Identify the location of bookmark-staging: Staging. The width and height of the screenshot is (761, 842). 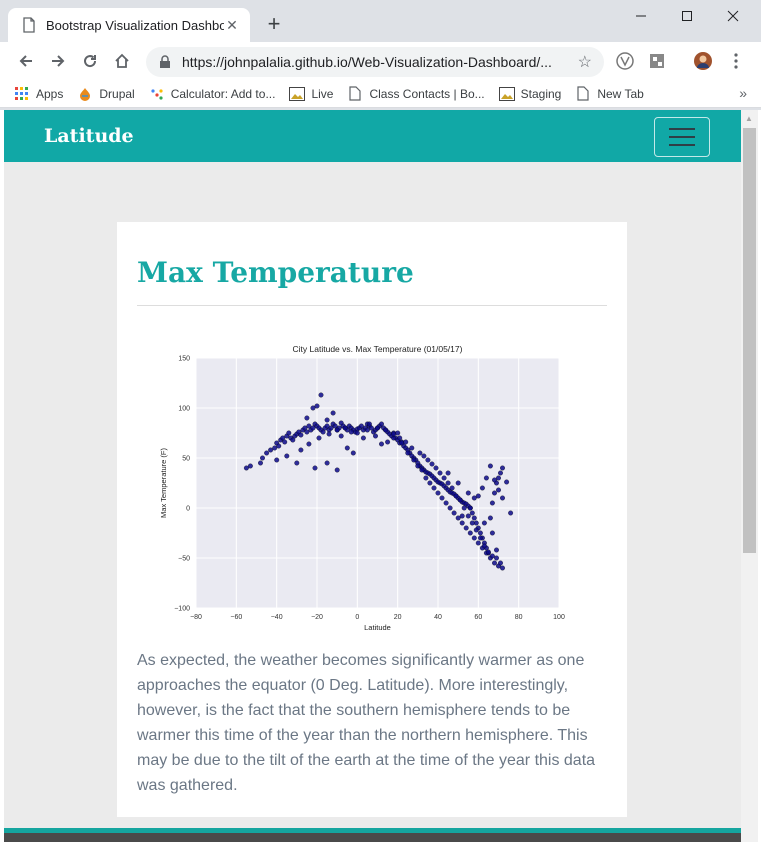
(529, 94).